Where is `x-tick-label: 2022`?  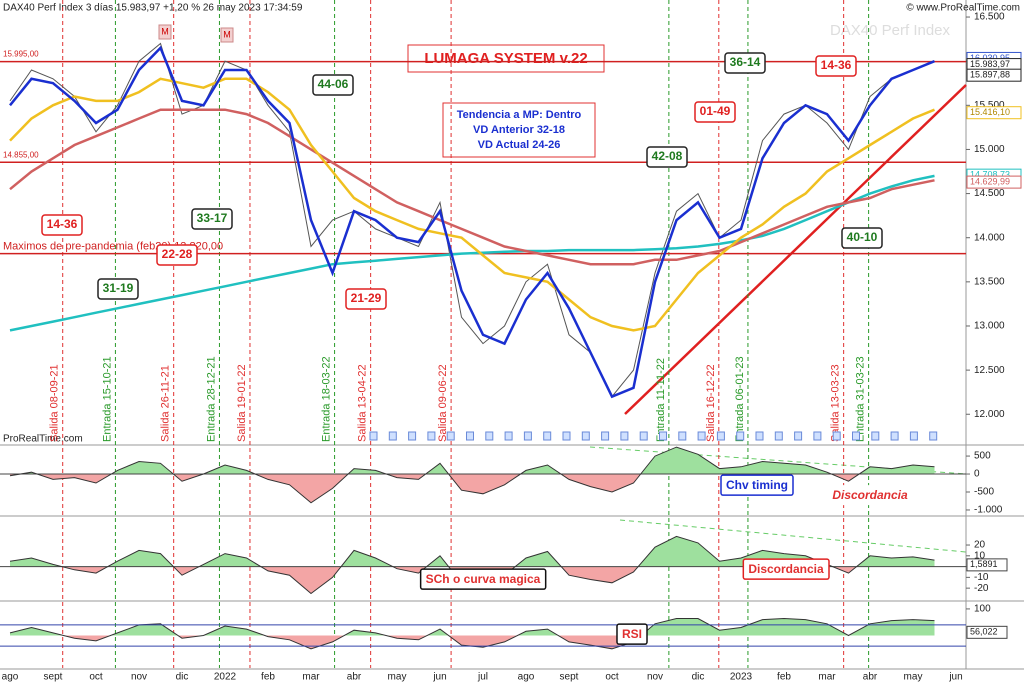 x-tick-label: 2022 is located at coordinates (225, 677).